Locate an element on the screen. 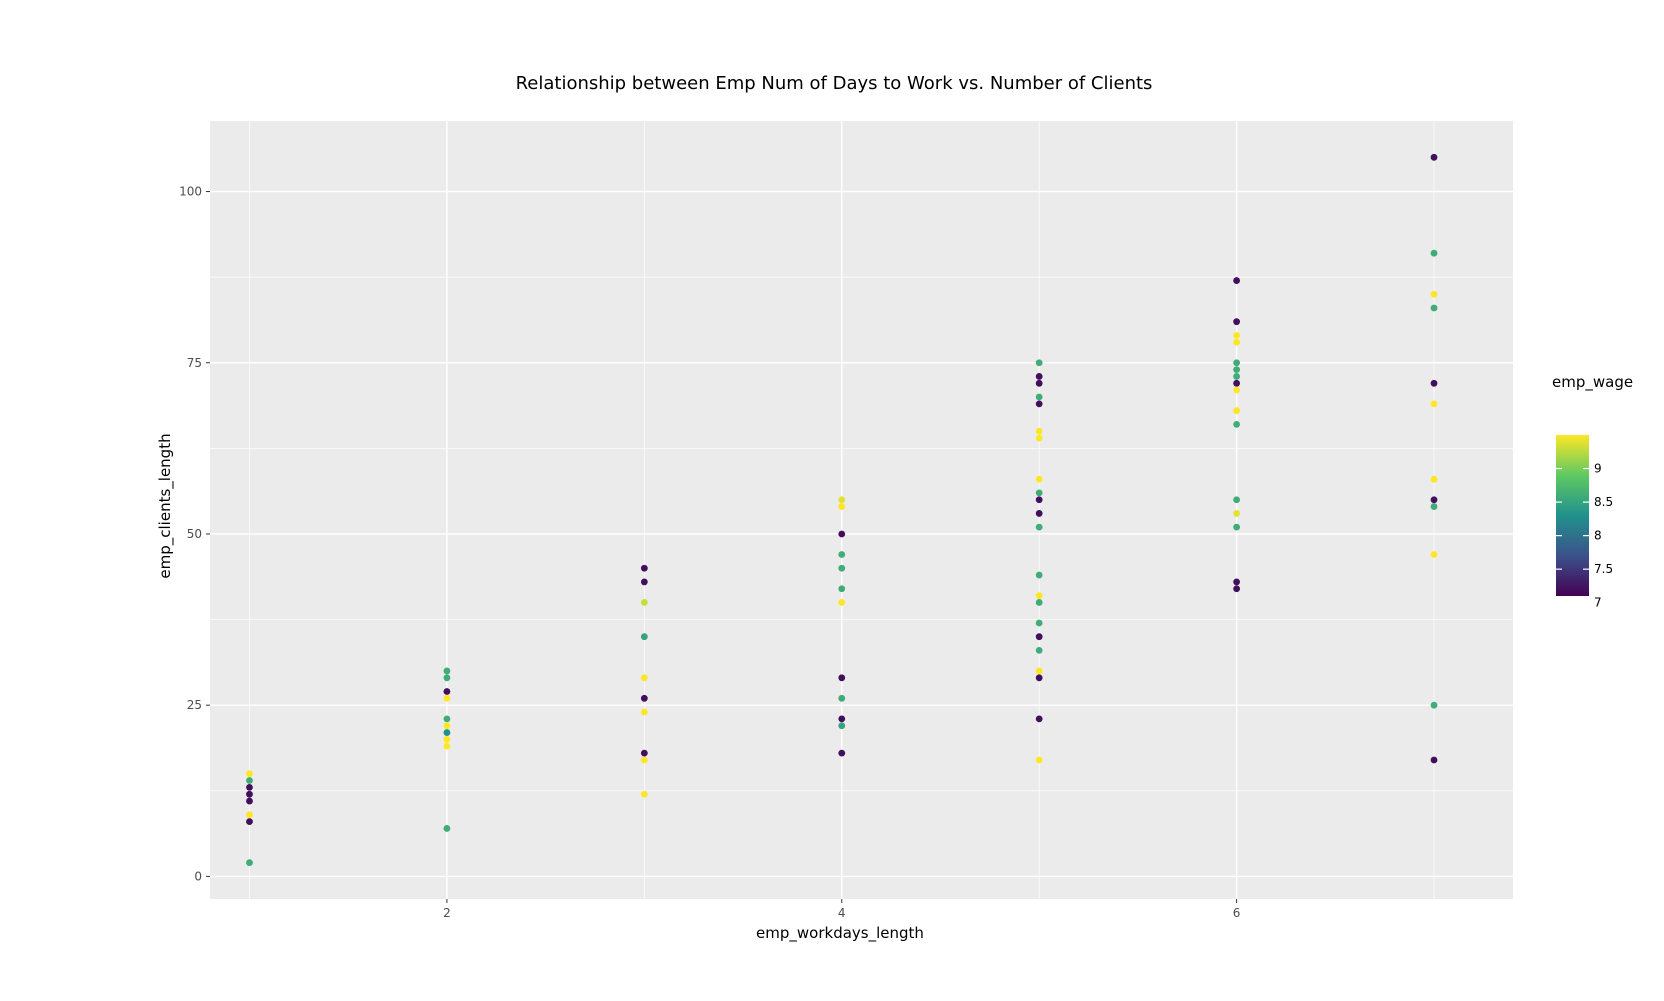  y-tick-label: 25 is located at coordinates (194, 705).